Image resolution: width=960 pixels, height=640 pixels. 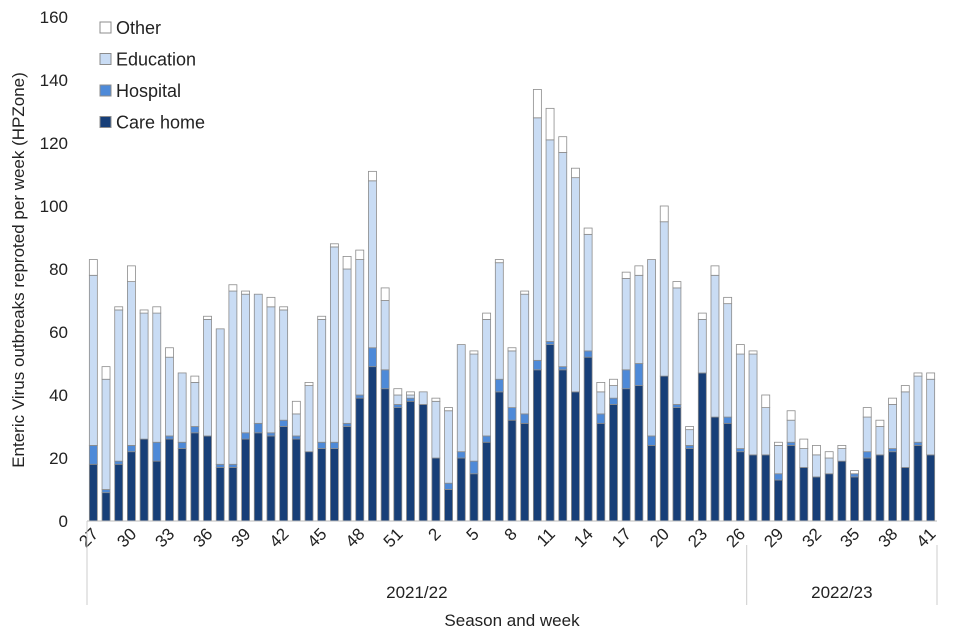 I want to click on legend-item: Care home, so click(x=152, y=123).